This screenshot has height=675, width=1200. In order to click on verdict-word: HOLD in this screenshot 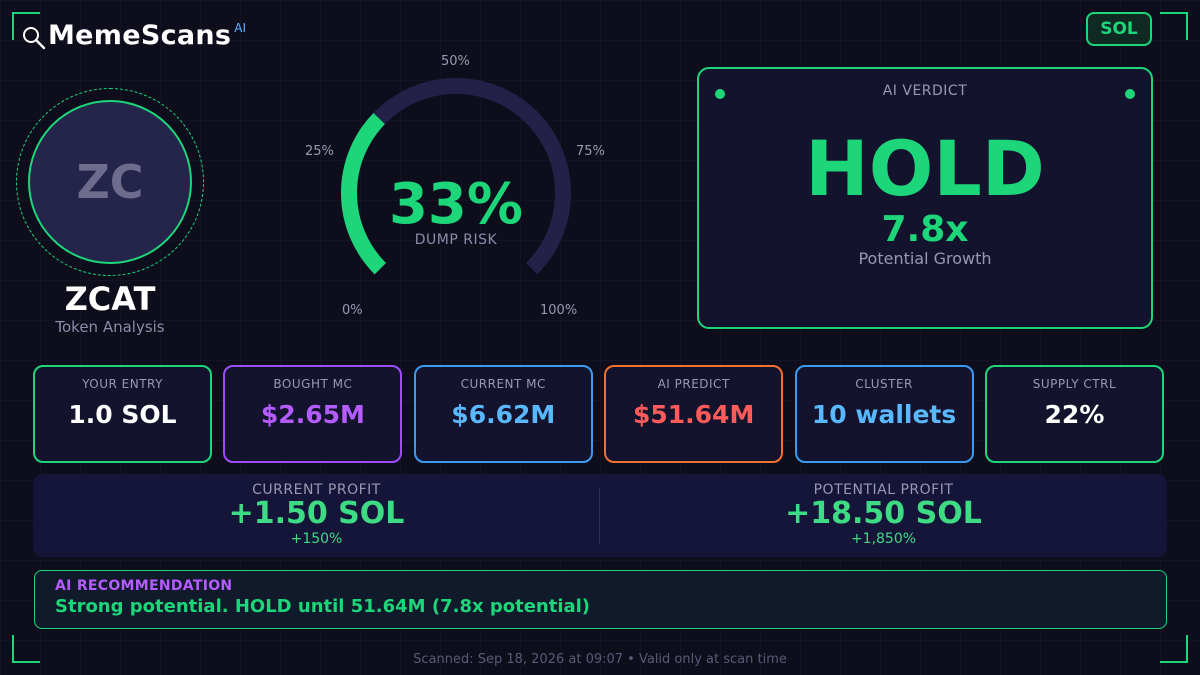, I will do `click(925, 168)`.